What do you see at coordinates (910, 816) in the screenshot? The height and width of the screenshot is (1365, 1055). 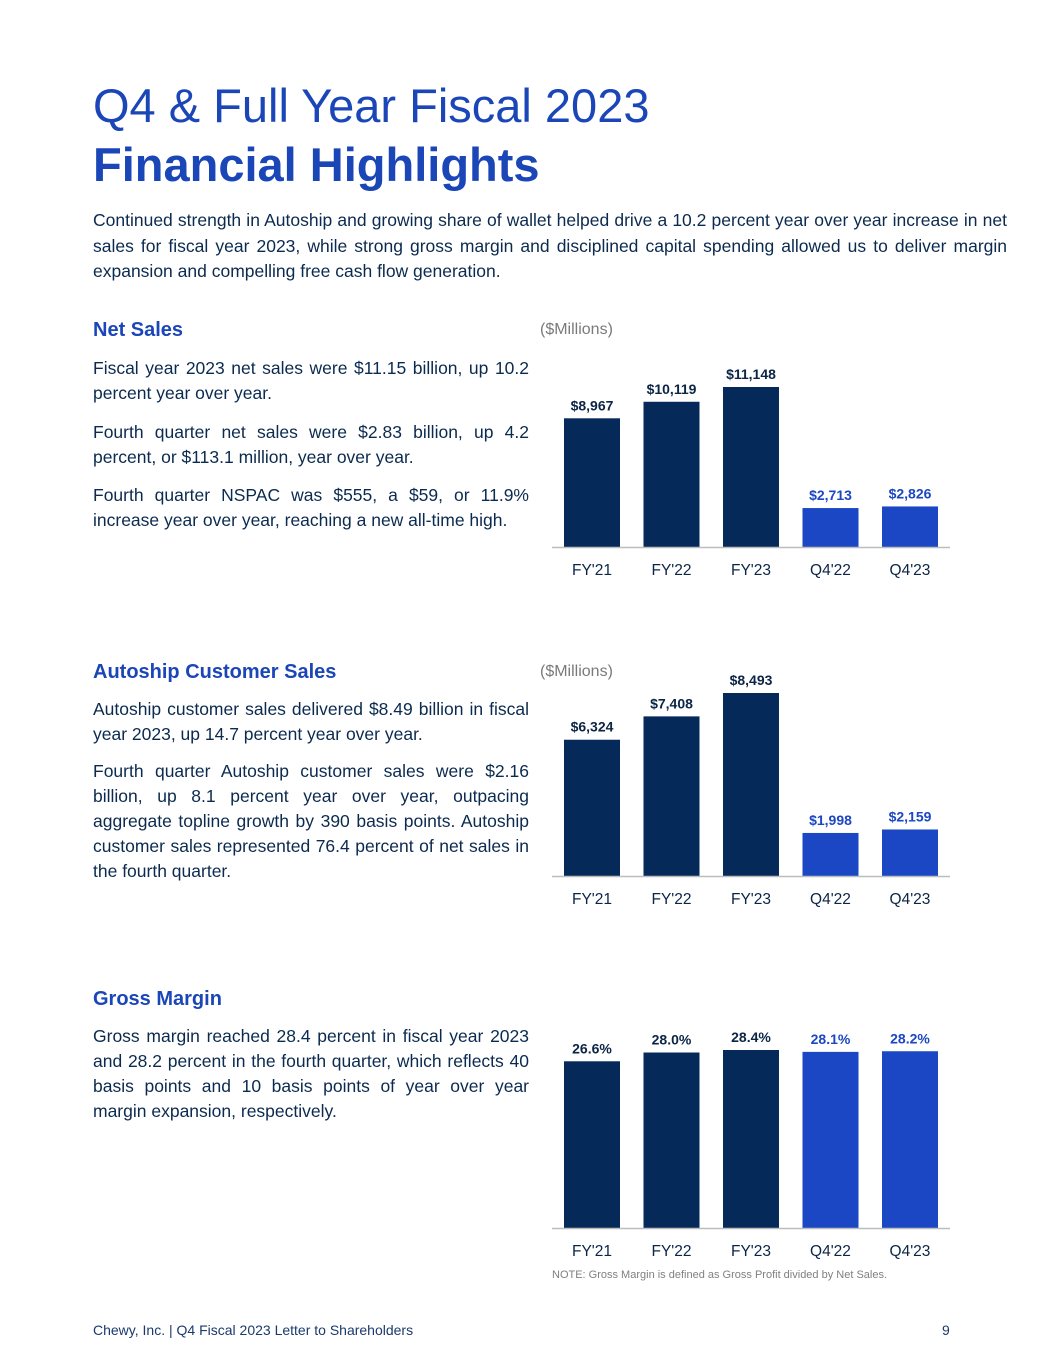 I see `data-label: $2,159` at bounding box center [910, 816].